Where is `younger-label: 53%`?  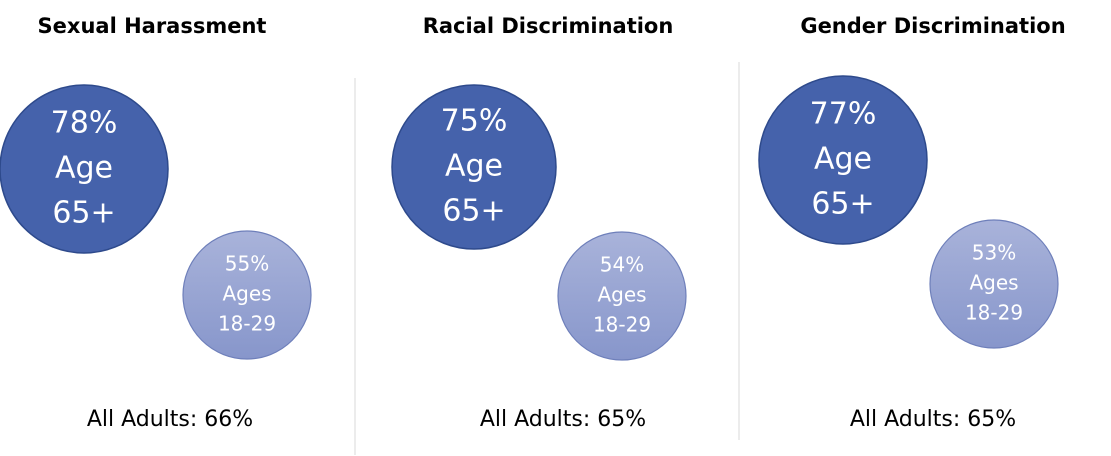
younger-label: 53% is located at coordinates (994, 253).